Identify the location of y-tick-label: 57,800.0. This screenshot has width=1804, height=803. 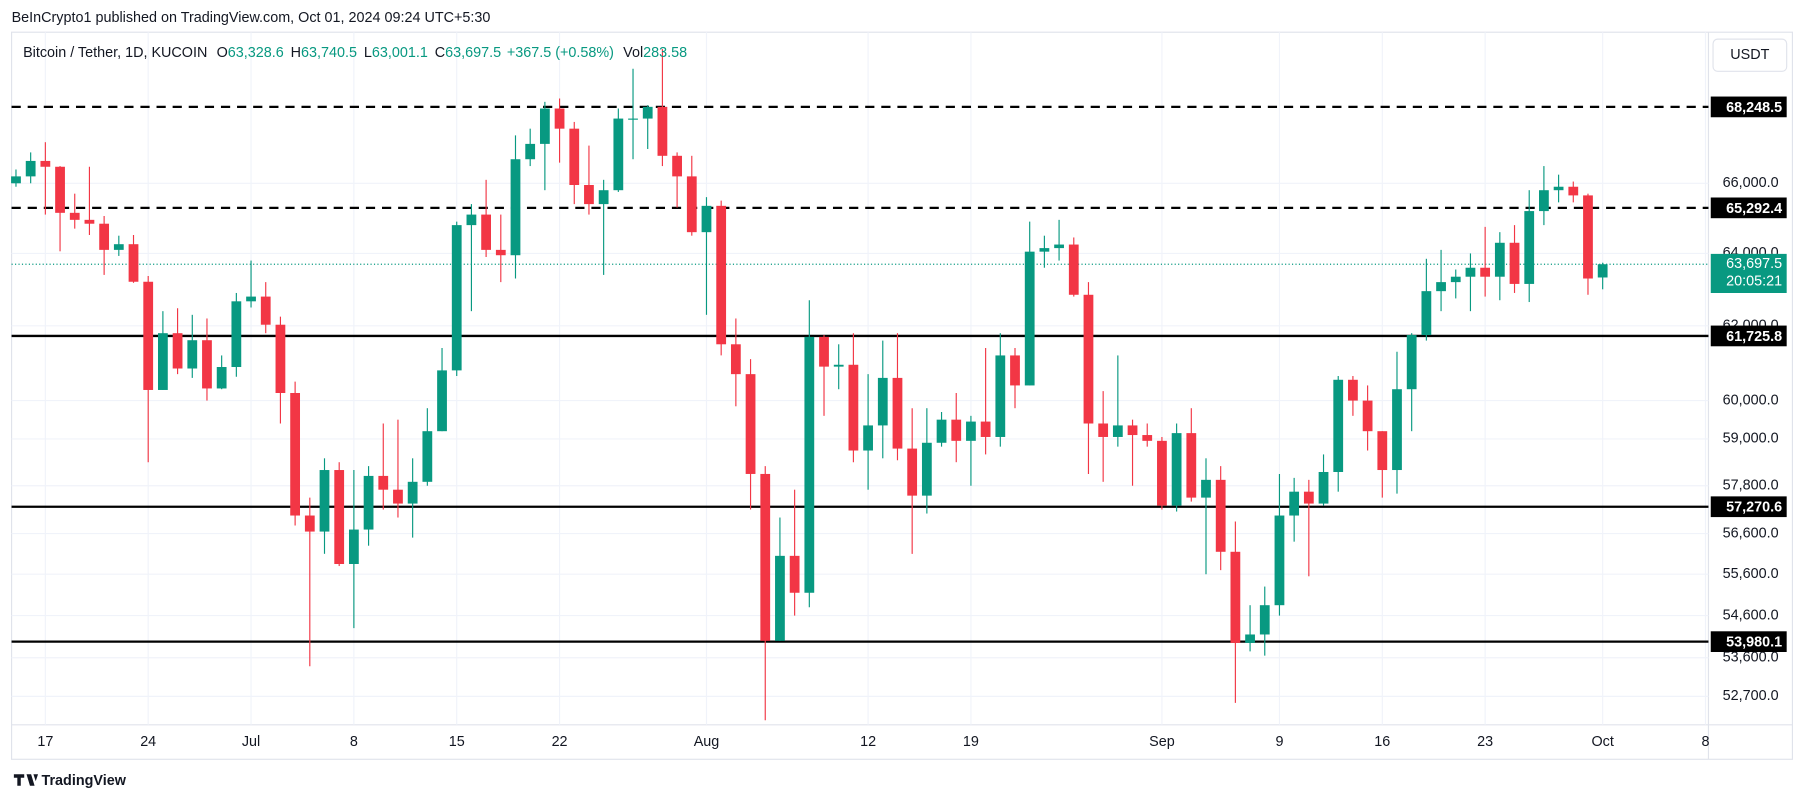
(1751, 486).